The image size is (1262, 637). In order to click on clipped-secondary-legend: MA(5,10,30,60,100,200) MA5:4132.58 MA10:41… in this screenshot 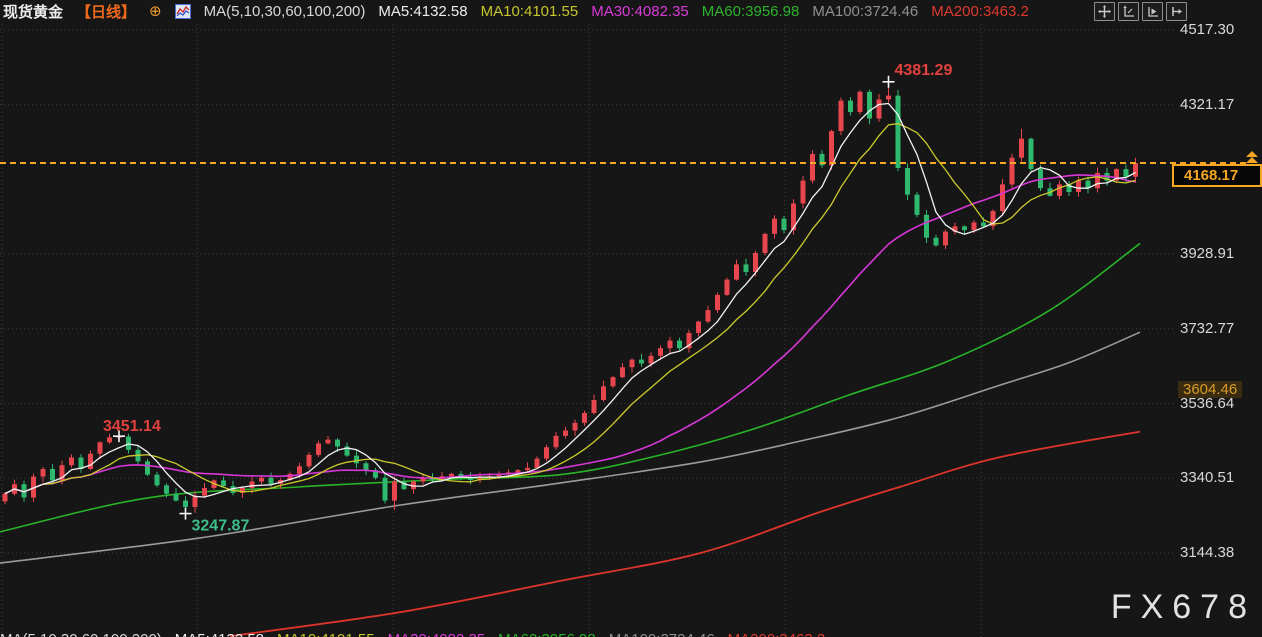, I will do `click(575, 634)`.